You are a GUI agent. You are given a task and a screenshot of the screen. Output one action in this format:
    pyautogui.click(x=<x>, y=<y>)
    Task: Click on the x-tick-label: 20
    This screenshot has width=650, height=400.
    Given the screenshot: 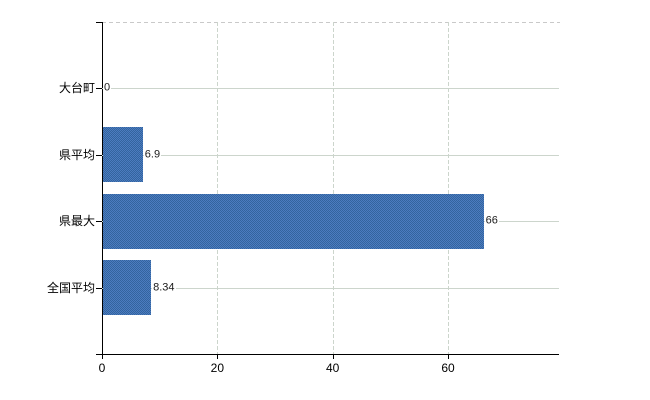 What is the action you would take?
    pyautogui.click(x=217, y=368)
    